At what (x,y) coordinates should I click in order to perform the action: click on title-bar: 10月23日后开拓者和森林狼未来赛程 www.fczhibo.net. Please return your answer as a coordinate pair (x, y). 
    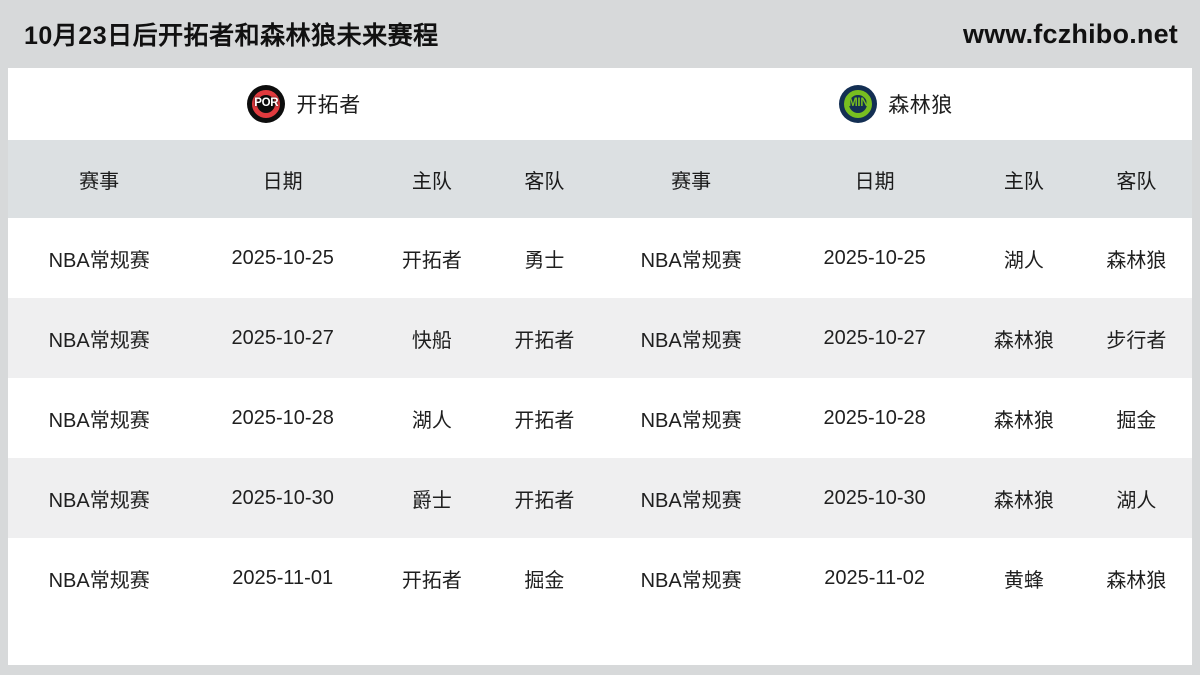
    Looking at the image, I should click on (600, 34).